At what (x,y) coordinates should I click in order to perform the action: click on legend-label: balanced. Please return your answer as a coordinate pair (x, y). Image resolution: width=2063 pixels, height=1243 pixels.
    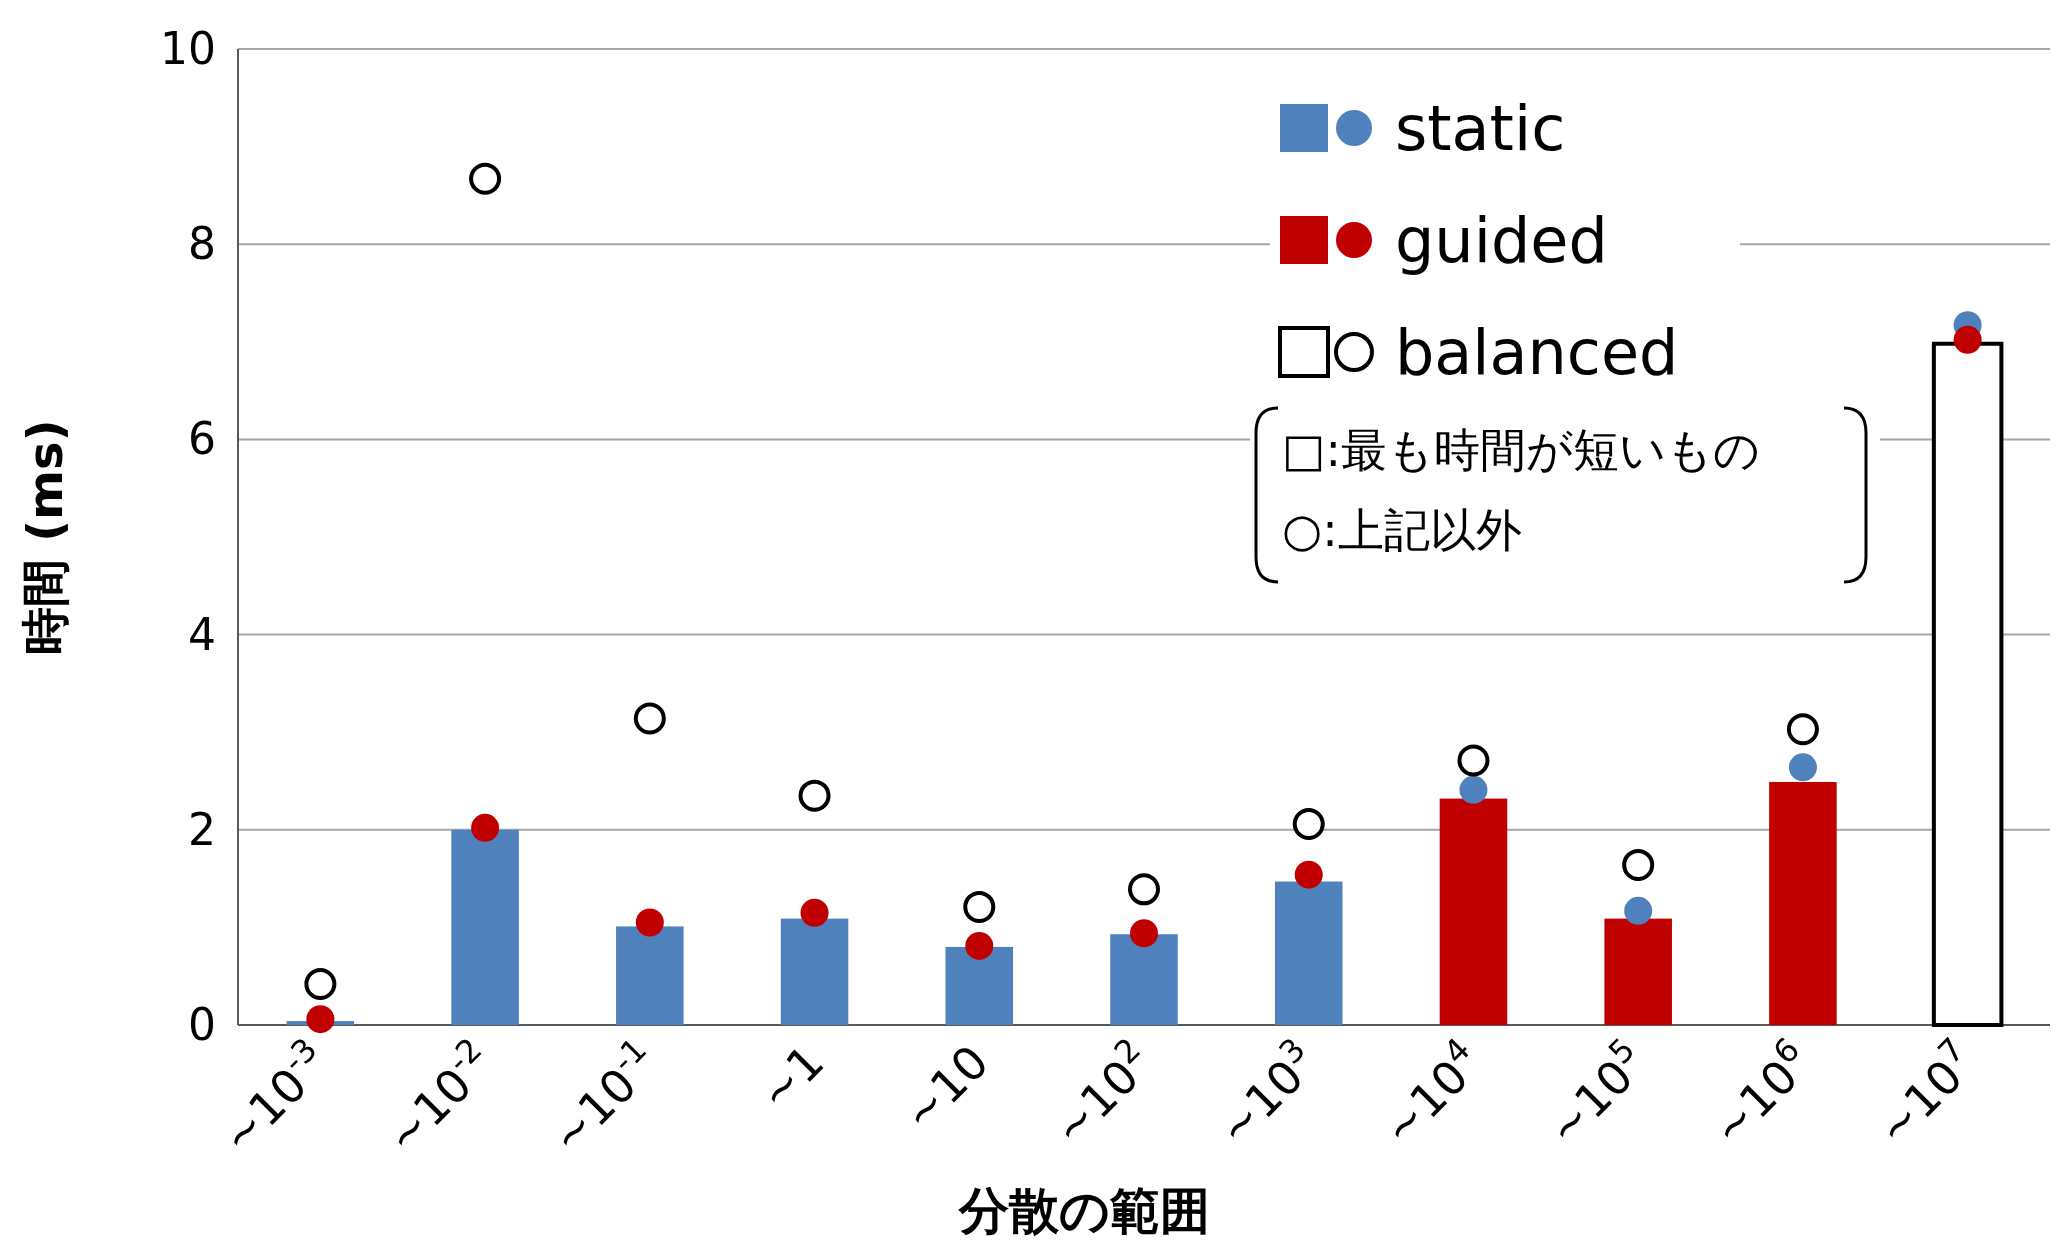
    Looking at the image, I should click on (1537, 352).